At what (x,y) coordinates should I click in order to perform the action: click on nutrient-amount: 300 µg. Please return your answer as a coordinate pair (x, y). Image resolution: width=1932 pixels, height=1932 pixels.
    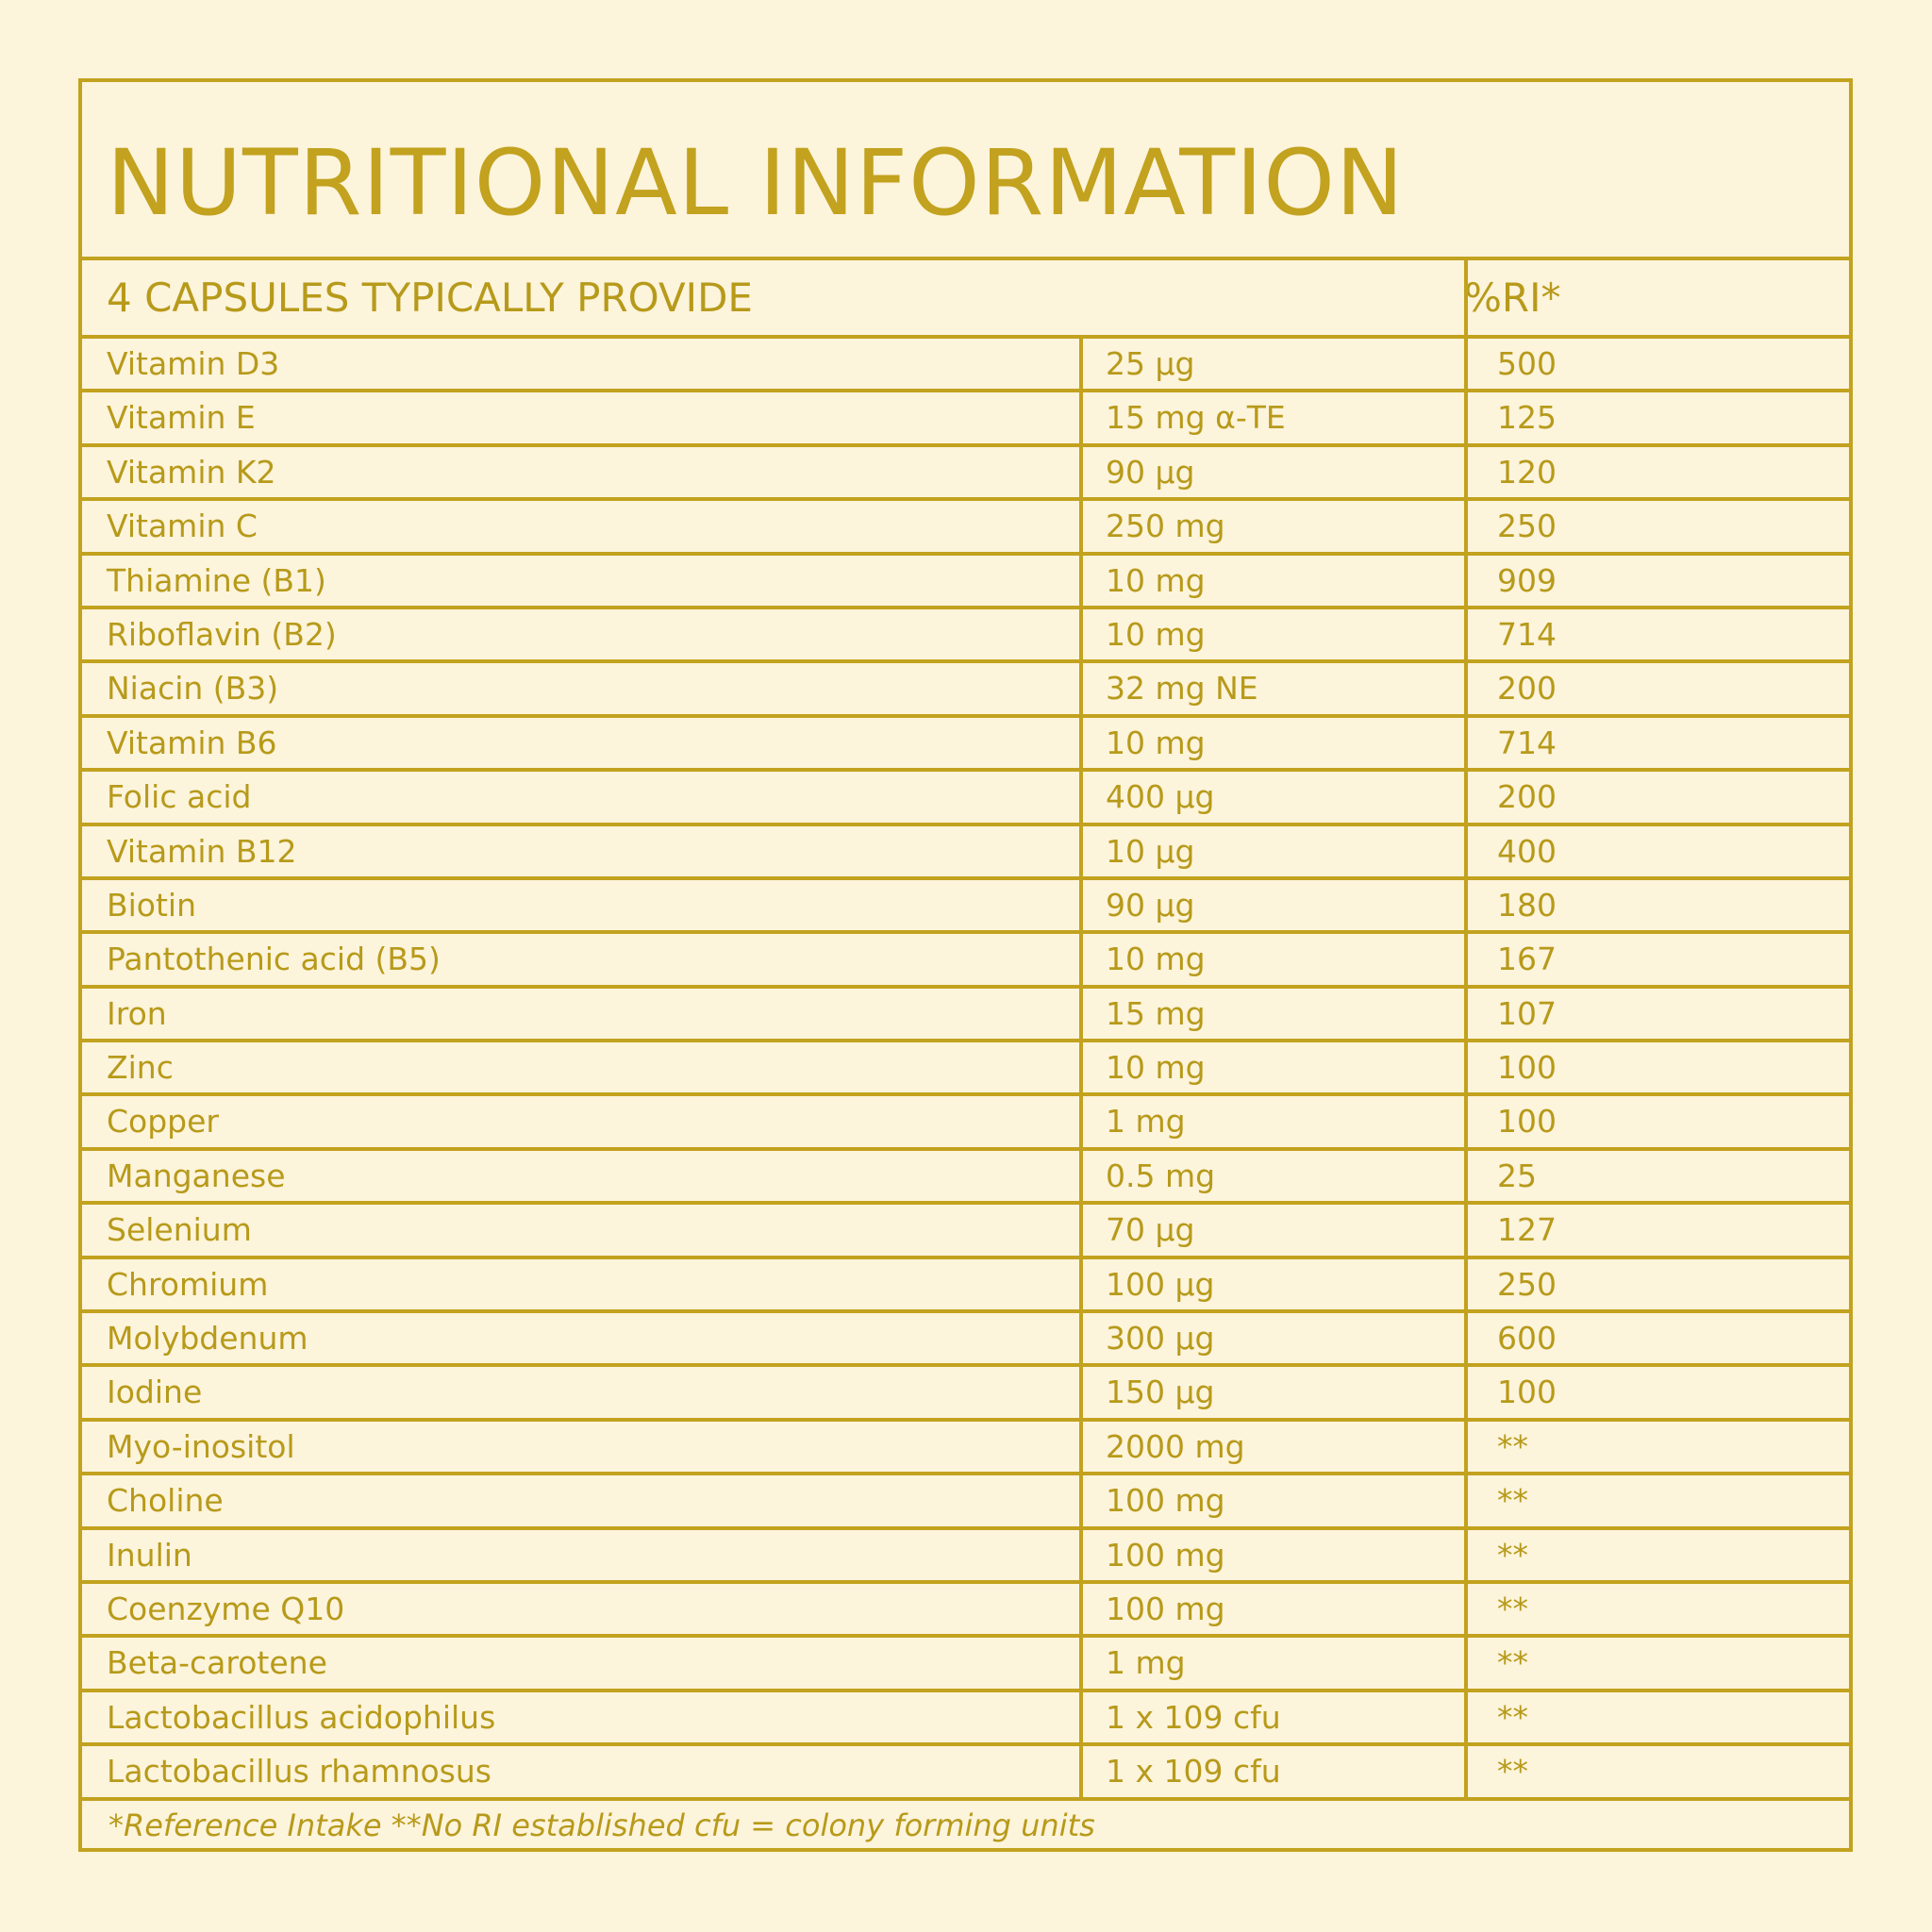
    Looking at the image, I should click on (1160, 1339).